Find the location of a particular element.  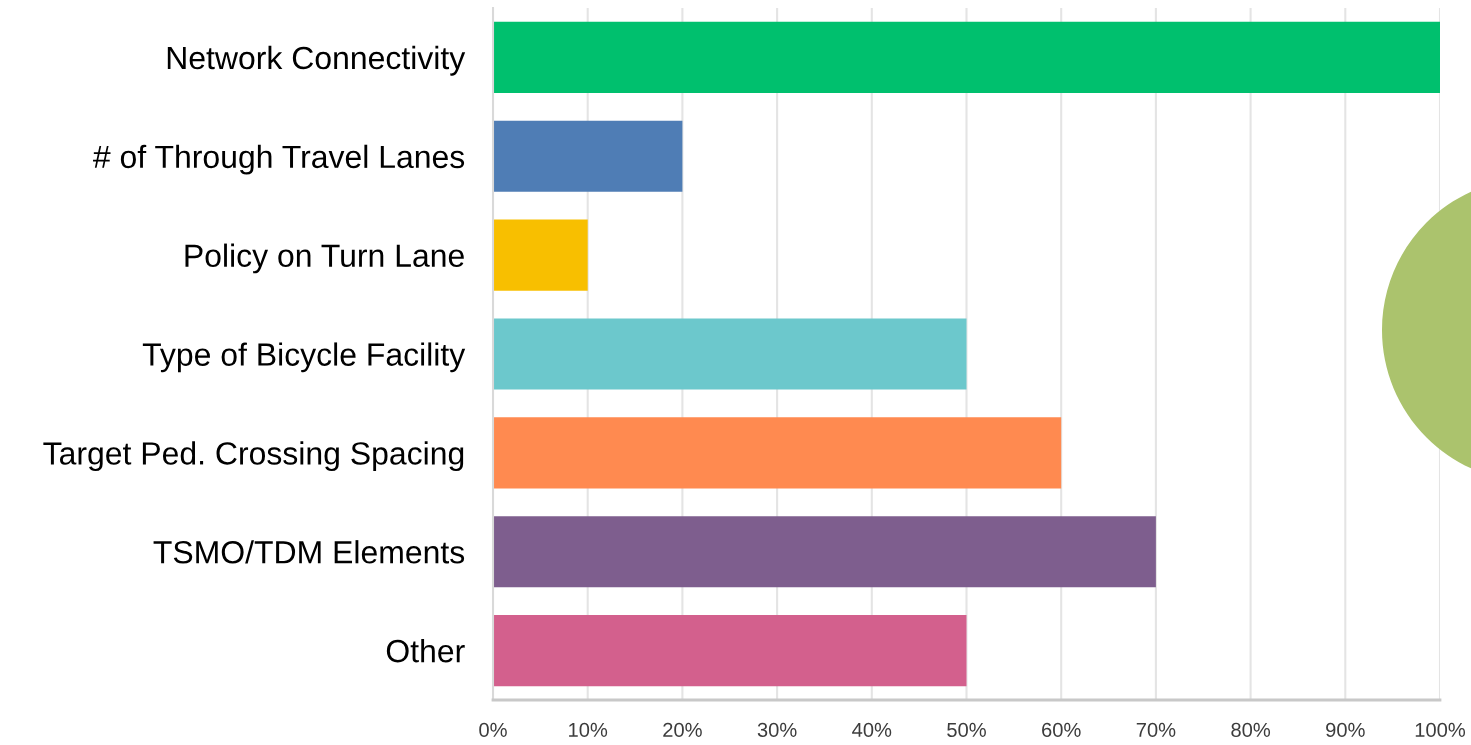

x-tick-label: 70% is located at coordinates (1156, 730).